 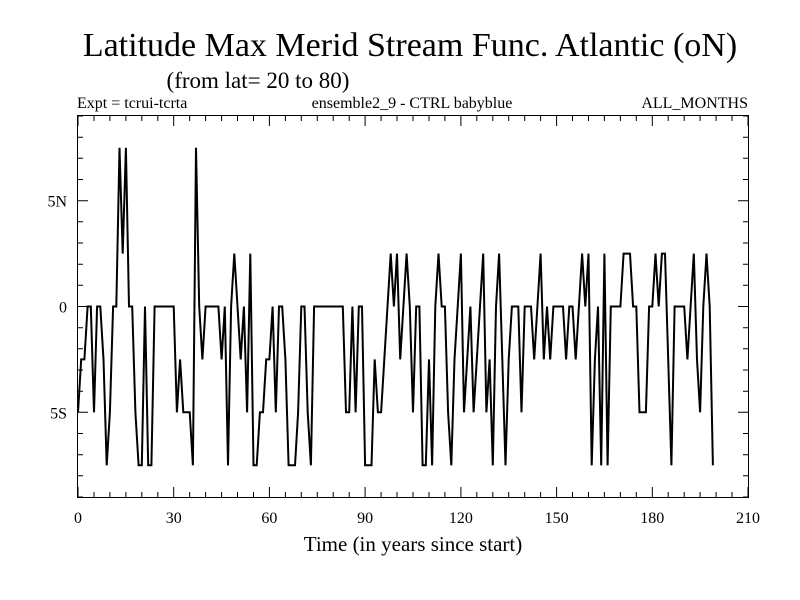 I want to click on x-tick-label: 210, so click(x=748, y=518).